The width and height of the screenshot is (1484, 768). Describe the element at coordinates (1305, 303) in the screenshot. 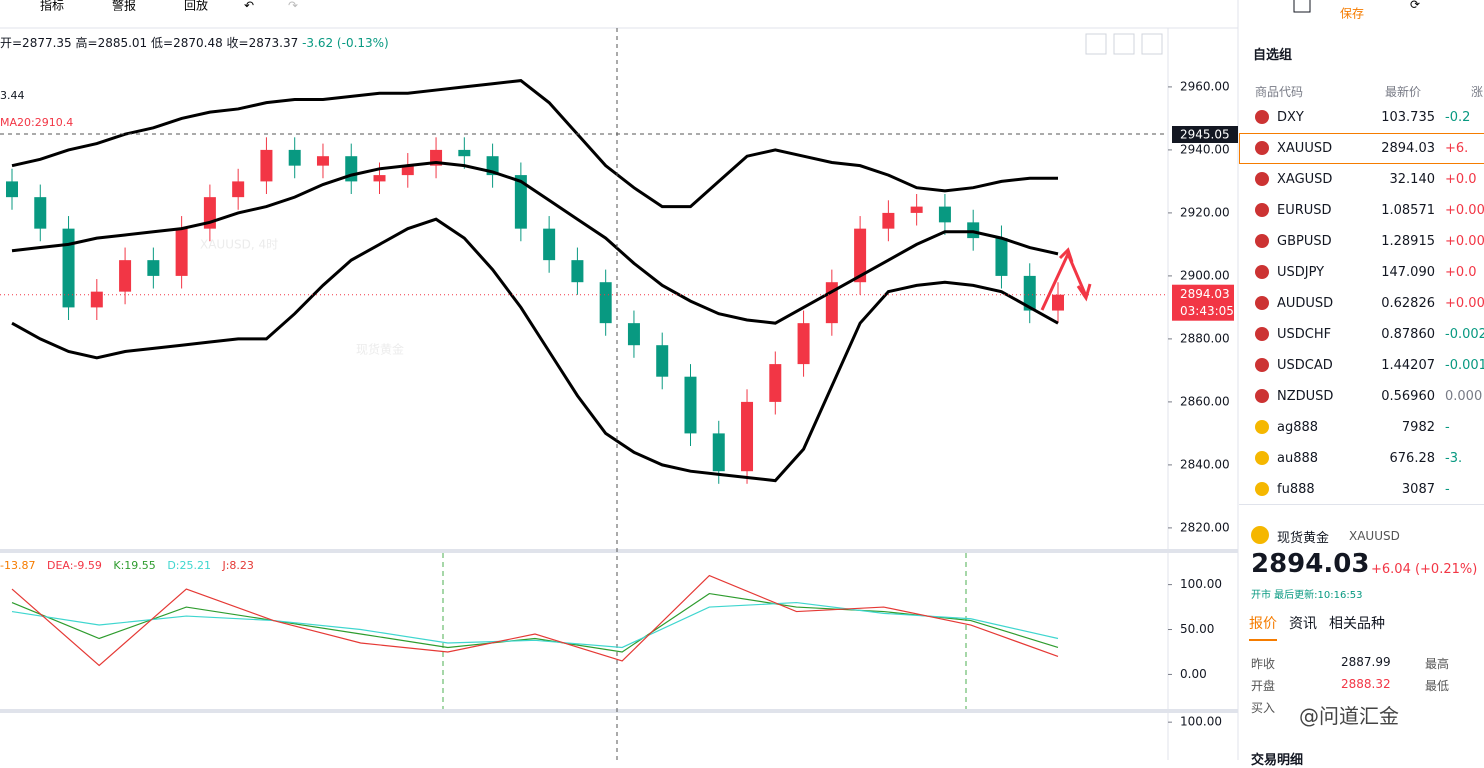

I see `symbol: AUDUSD` at that location.